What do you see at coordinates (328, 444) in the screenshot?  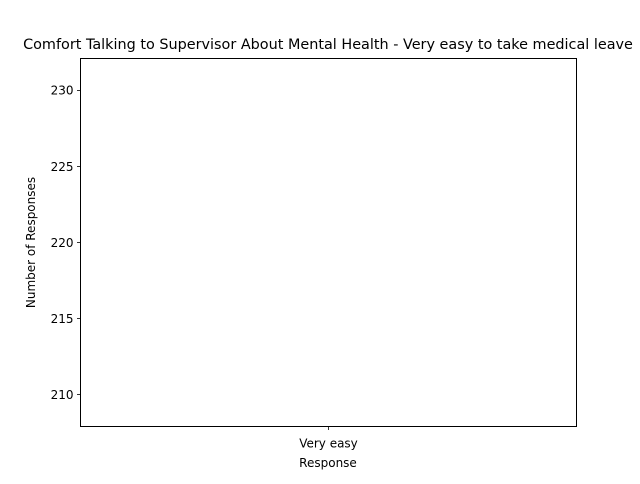 I see `x-tick-label: Very easy` at bounding box center [328, 444].